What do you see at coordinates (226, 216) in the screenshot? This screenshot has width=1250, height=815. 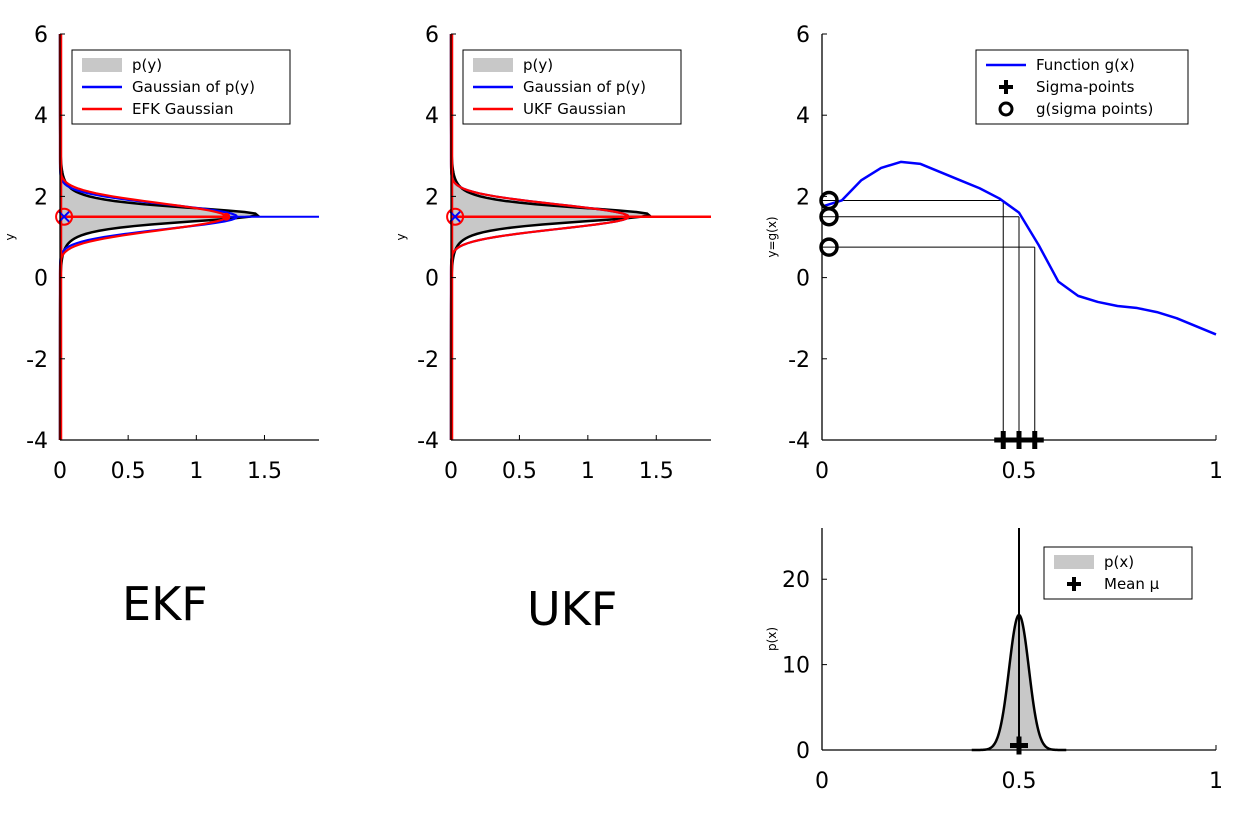 I see `marker-peak-dot` at bounding box center [226, 216].